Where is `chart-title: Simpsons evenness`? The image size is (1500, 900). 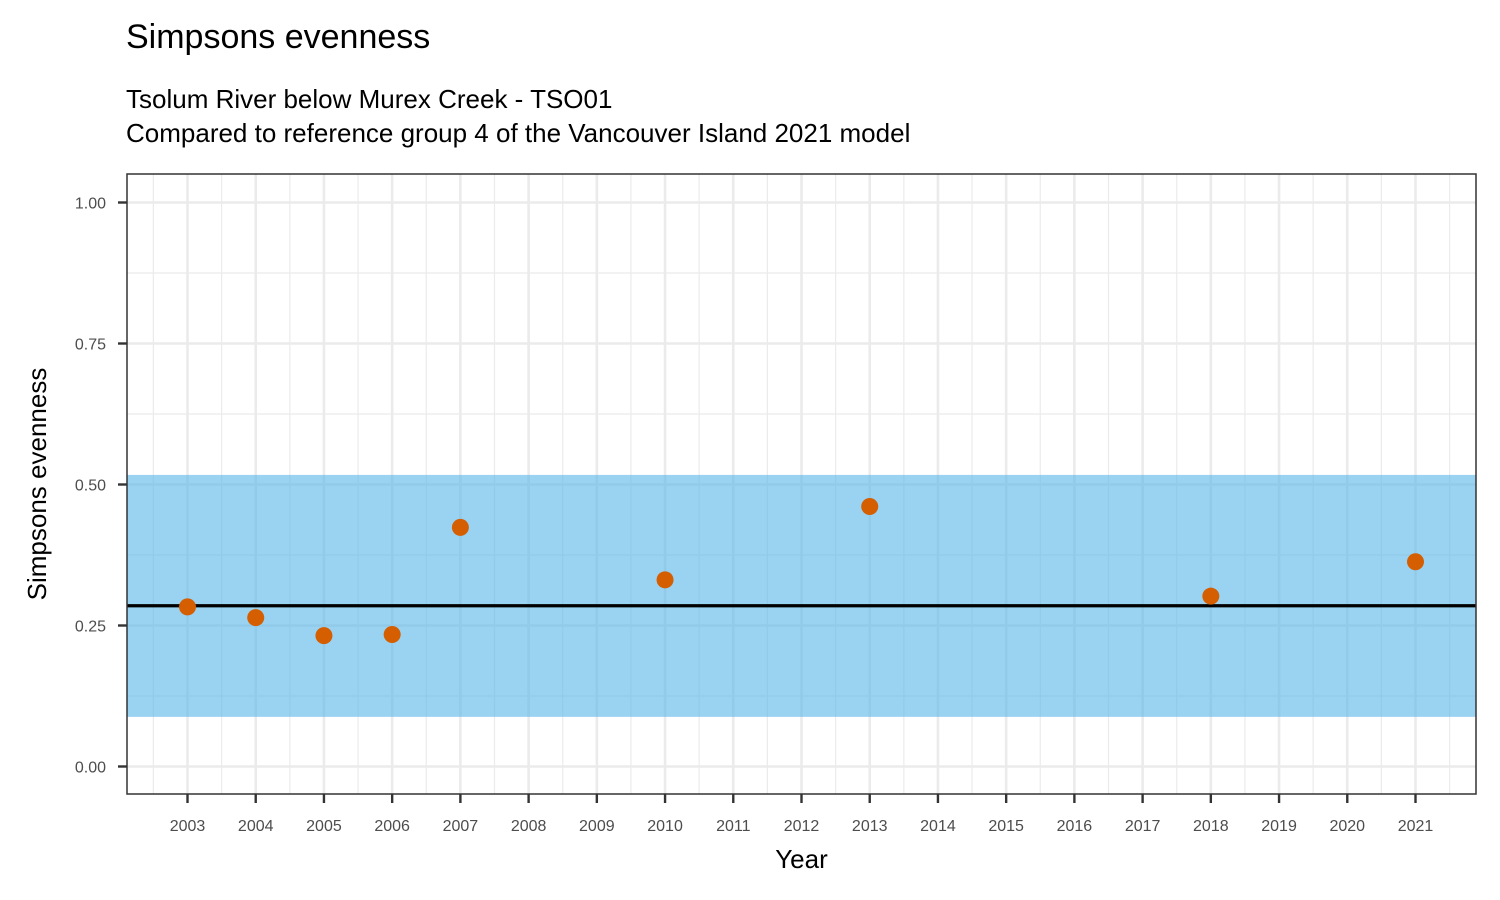 chart-title: Simpsons evenness is located at coordinates (278, 37).